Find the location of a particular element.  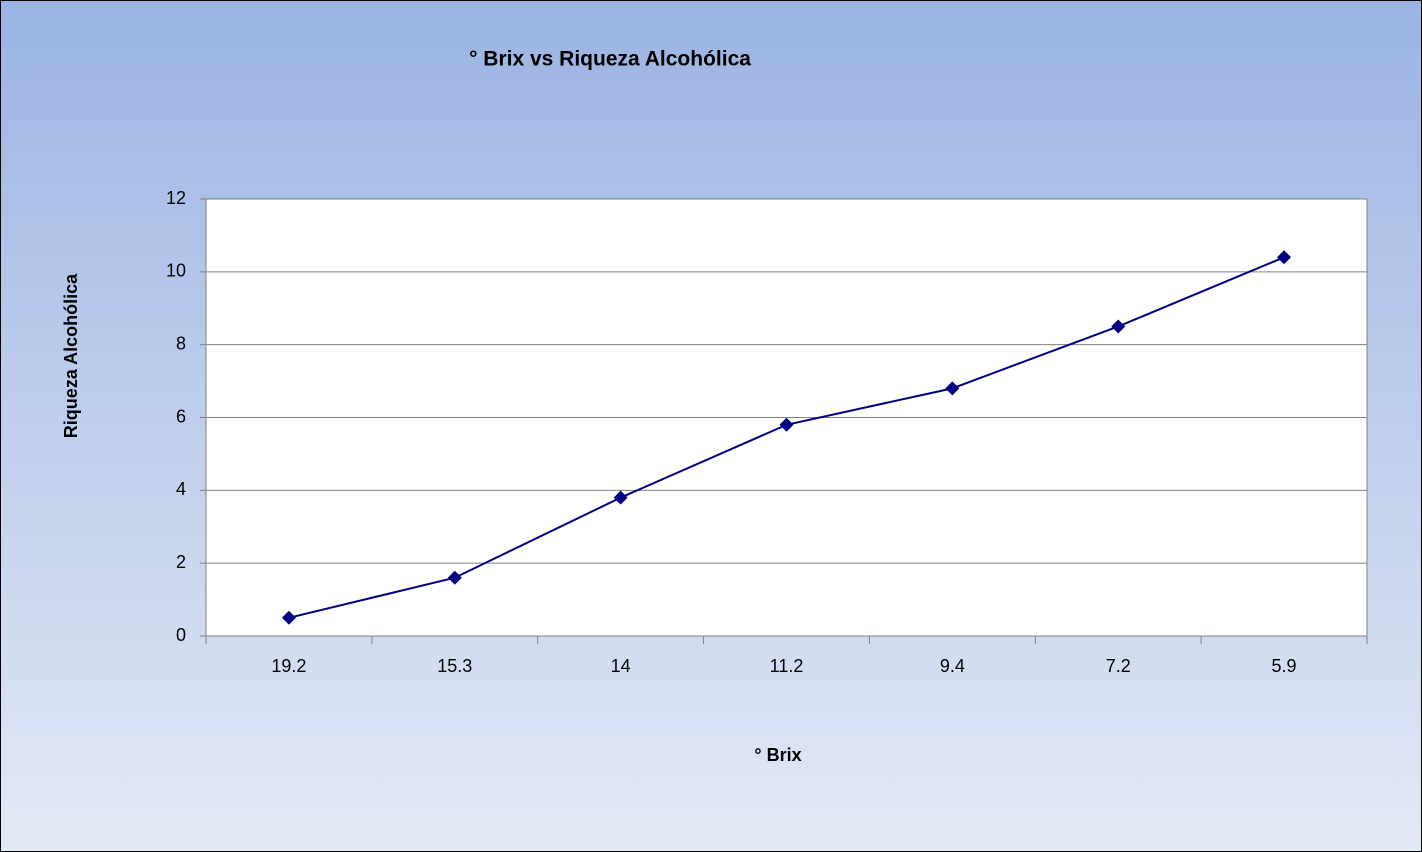

y-tick-label: 8 is located at coordinates (181, 343).